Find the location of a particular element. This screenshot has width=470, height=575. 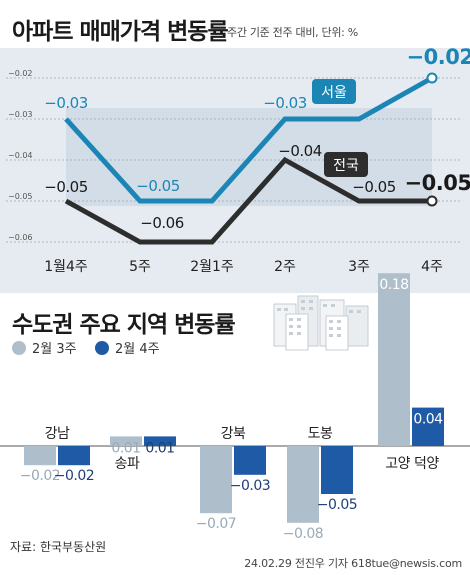

x-tick-label: 2월1주 is located at coordinates (212, 267).